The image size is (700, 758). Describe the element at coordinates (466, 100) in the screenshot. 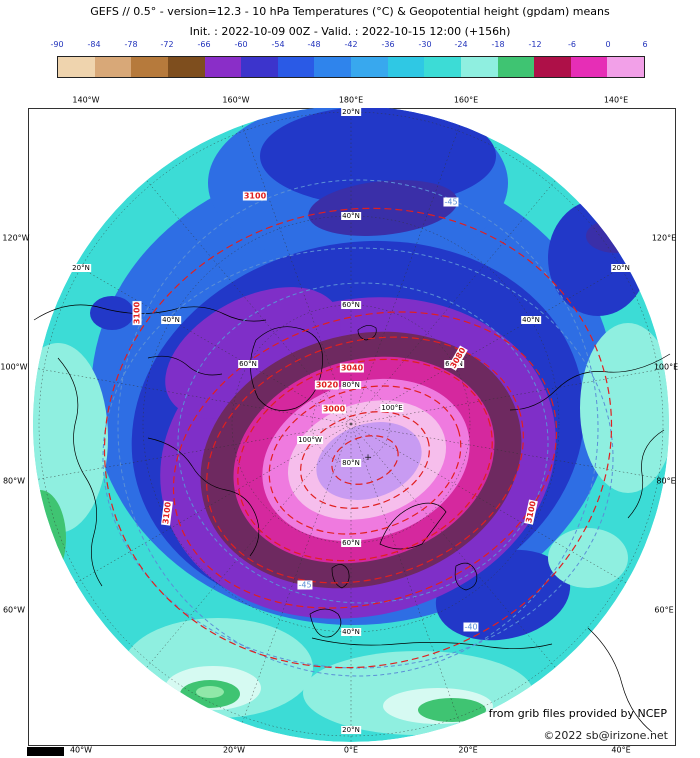

I see `axis-label: 160°E` at that location.